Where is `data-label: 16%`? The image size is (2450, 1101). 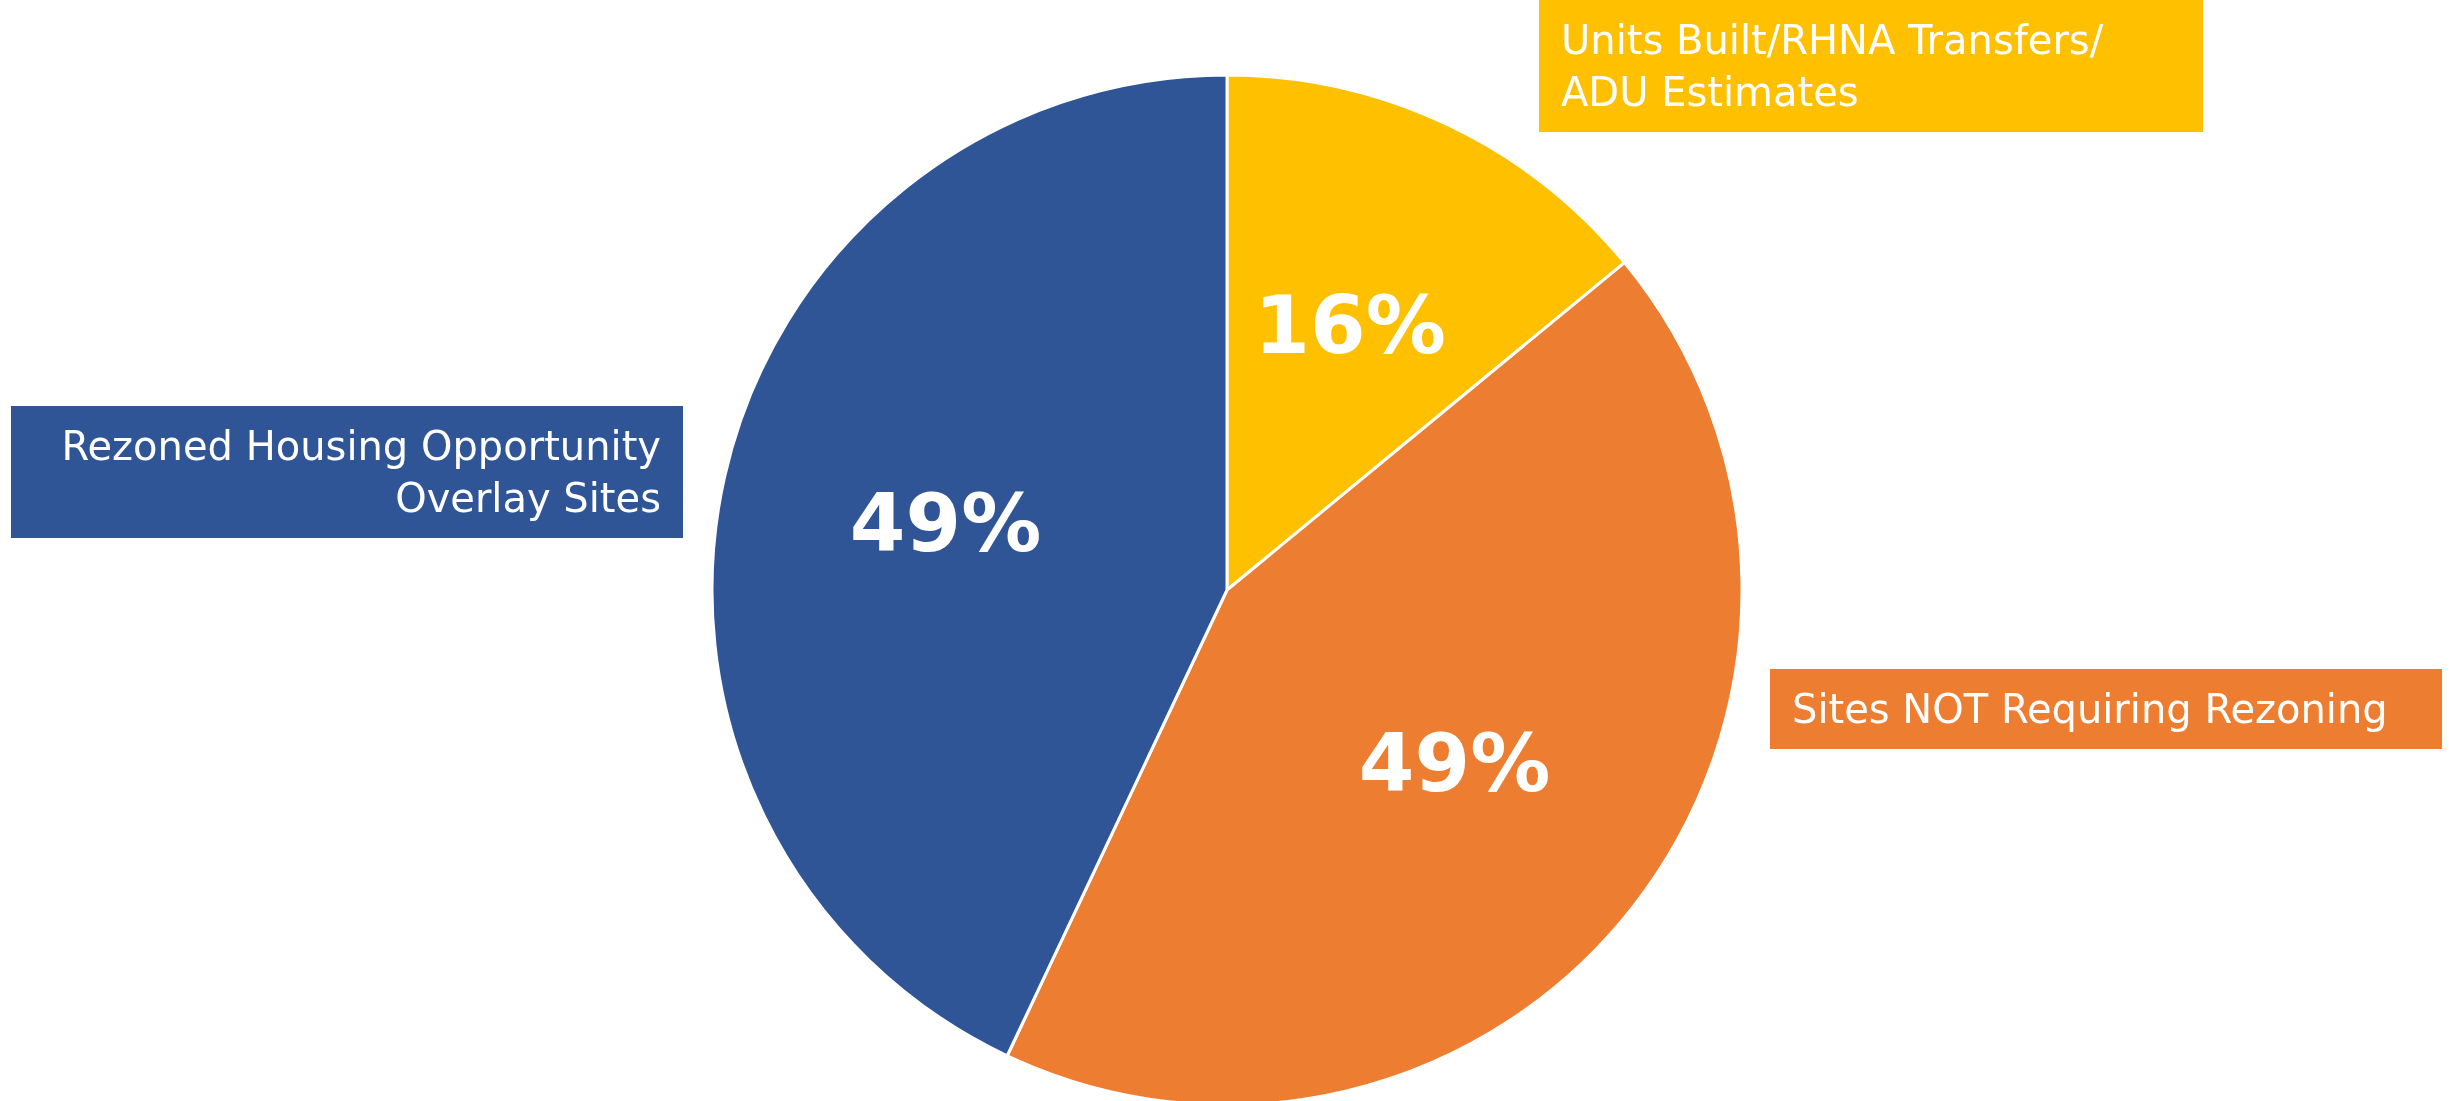
data-label: 16% is located at coordinates (1350, 326).